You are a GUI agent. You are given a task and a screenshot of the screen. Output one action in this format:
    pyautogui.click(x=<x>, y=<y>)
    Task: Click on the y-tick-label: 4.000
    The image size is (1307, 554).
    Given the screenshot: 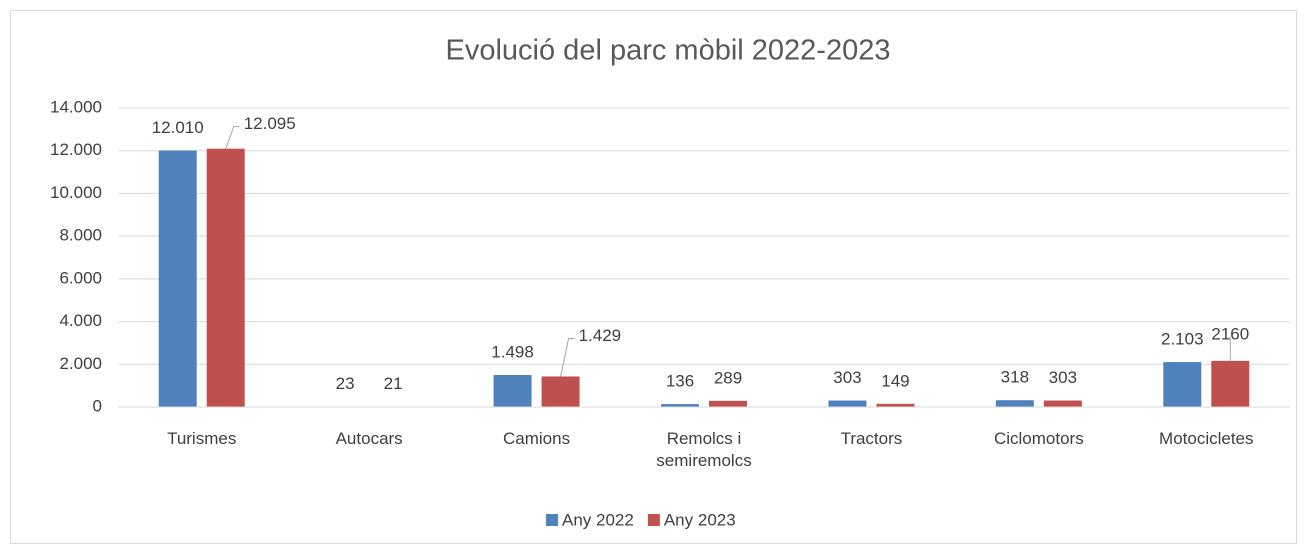 What is the action you would take?
    pyautogui.click(x=80, y=320)
    